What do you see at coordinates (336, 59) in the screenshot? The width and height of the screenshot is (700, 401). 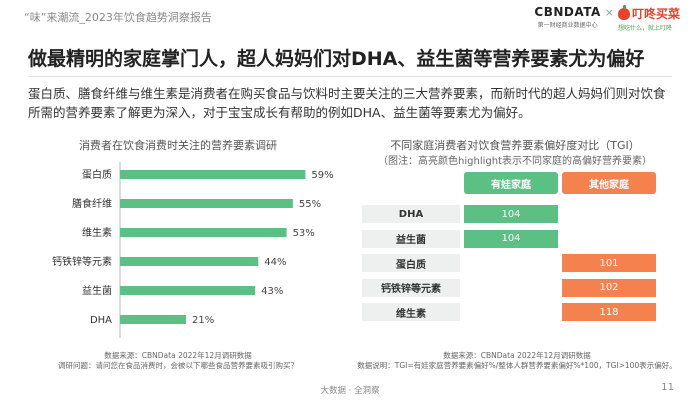 I see `page-title: 做最精明的家庭掌门人，超人妈妈们对DHA、益生菌等营养要素尤为偏好` at bounding box center [336, 59].